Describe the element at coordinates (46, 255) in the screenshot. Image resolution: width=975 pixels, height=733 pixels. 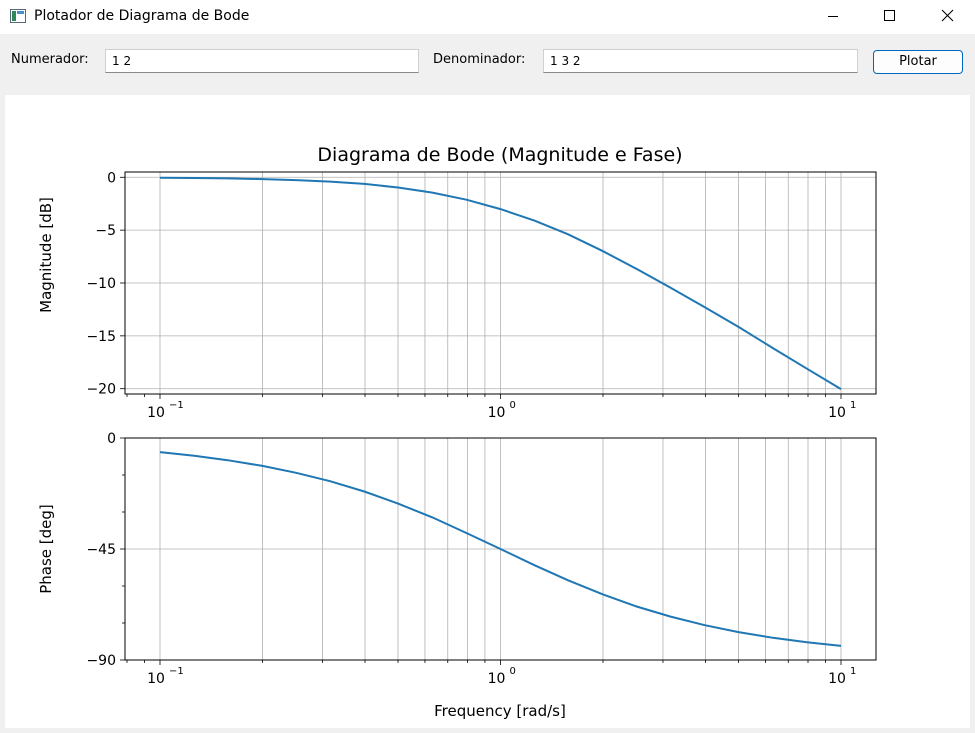
I see `magnitude-y-axis-label: Magnitude [dB]` at that location.